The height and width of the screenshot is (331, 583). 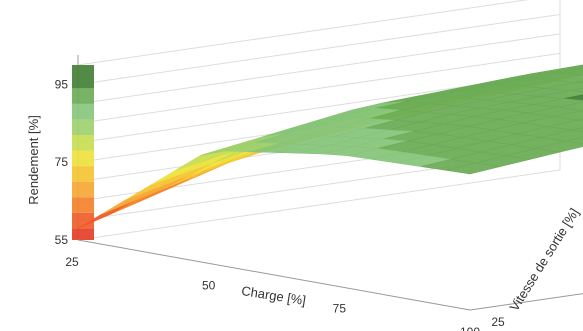 I want to click on color-bar, so click(x=83, y=152).